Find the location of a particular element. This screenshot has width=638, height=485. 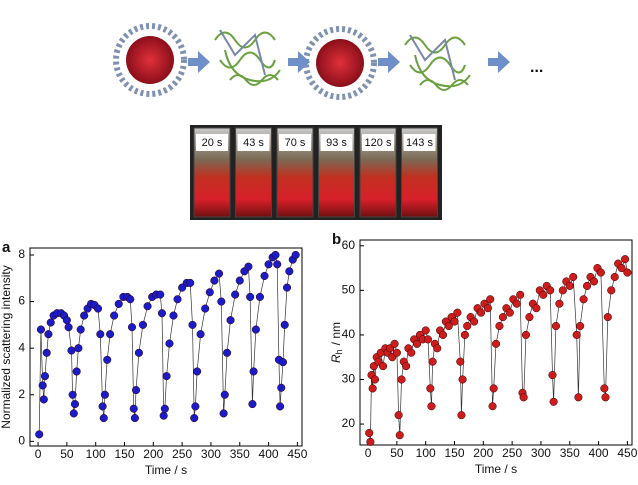

x-tick-label: 250 is located at coordinates (182, 454).